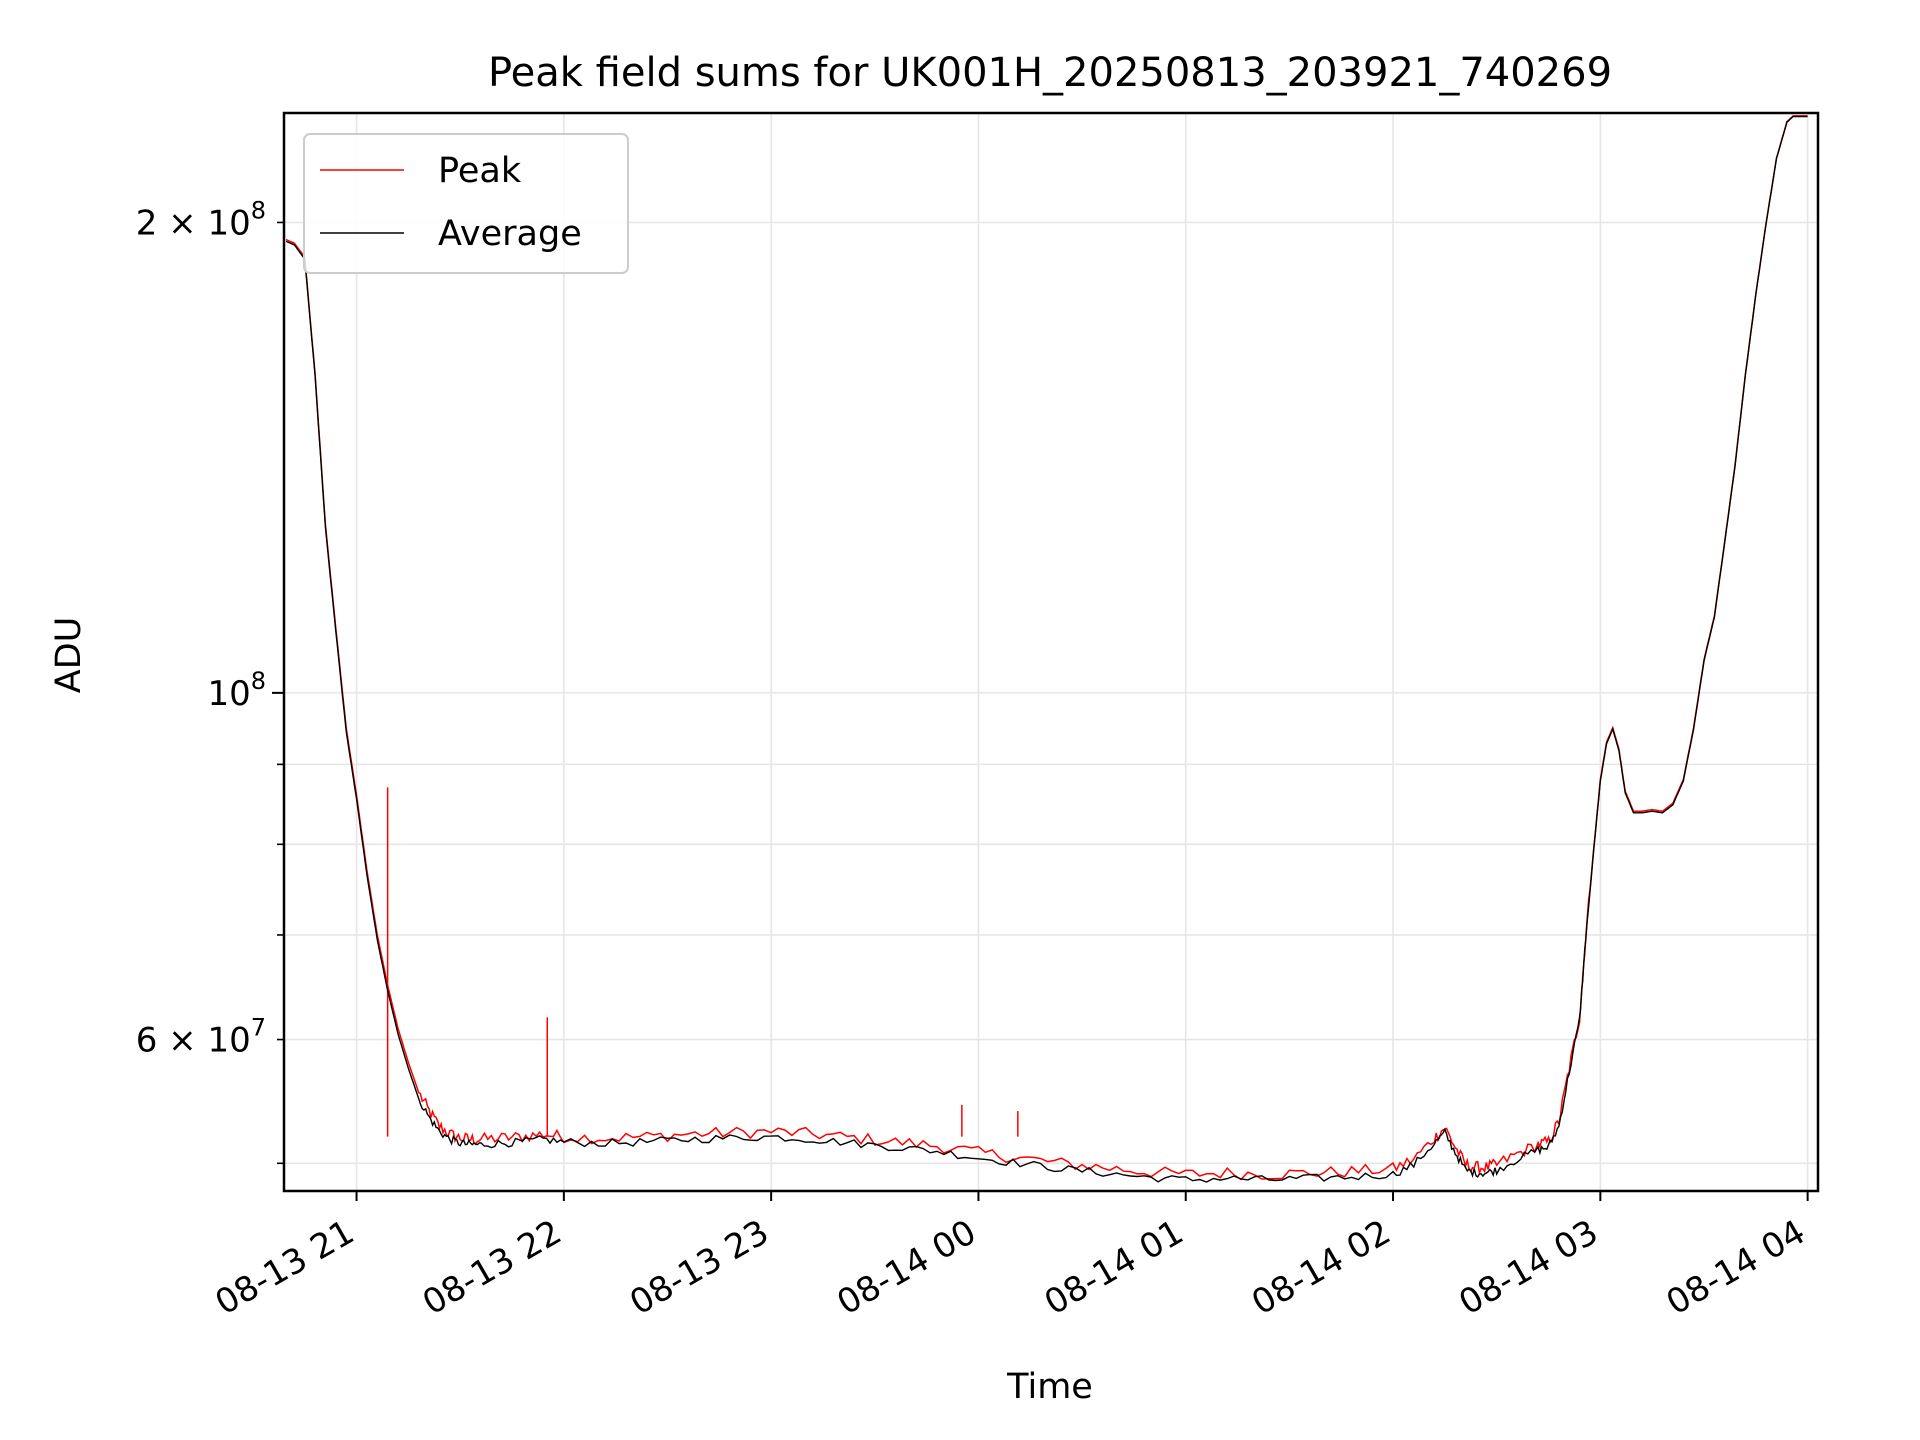 This screenshot has width=1920, height=1440. Describe the element at coordinates (201, 219) in the screenshot. I see `y-tick-label: 2 × 108` at that location.